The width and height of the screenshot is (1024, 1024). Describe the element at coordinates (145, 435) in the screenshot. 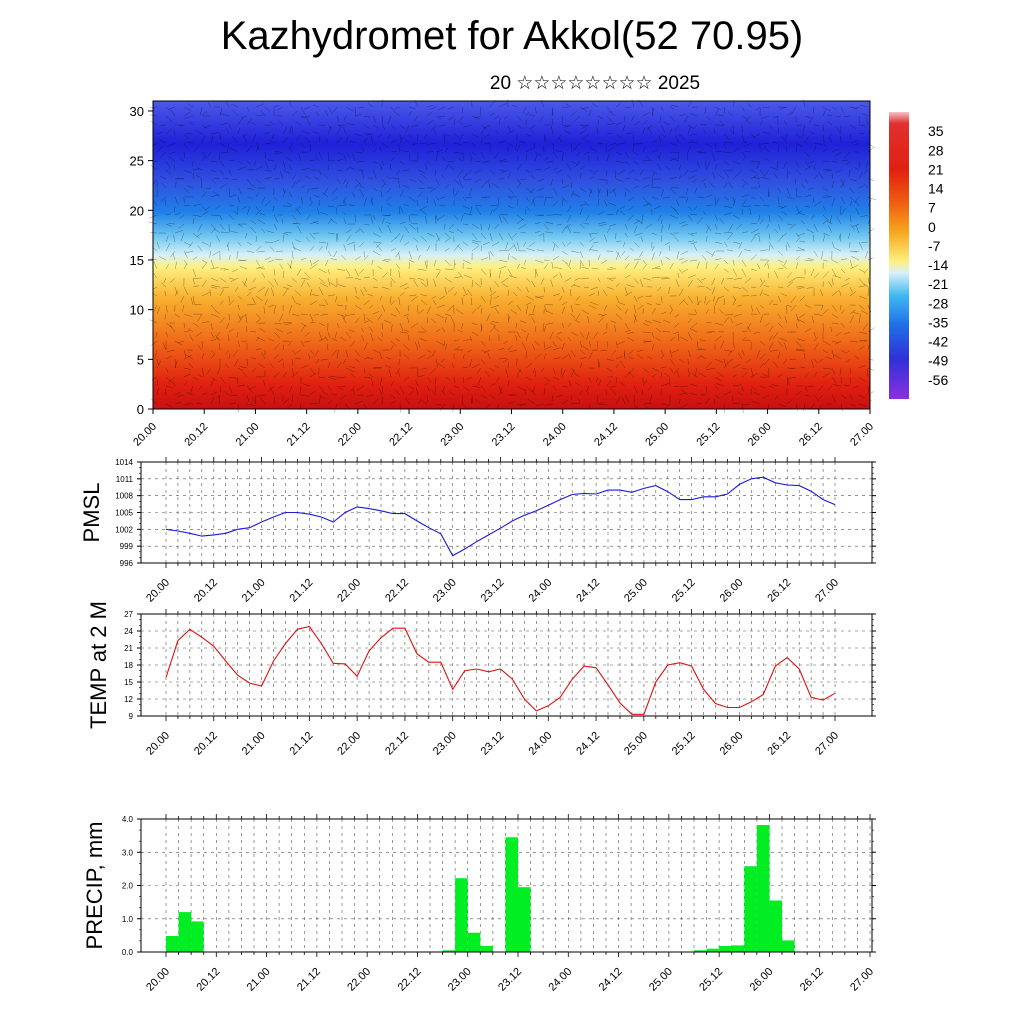

I see `section-x-tick-label: 20.00` at that location.